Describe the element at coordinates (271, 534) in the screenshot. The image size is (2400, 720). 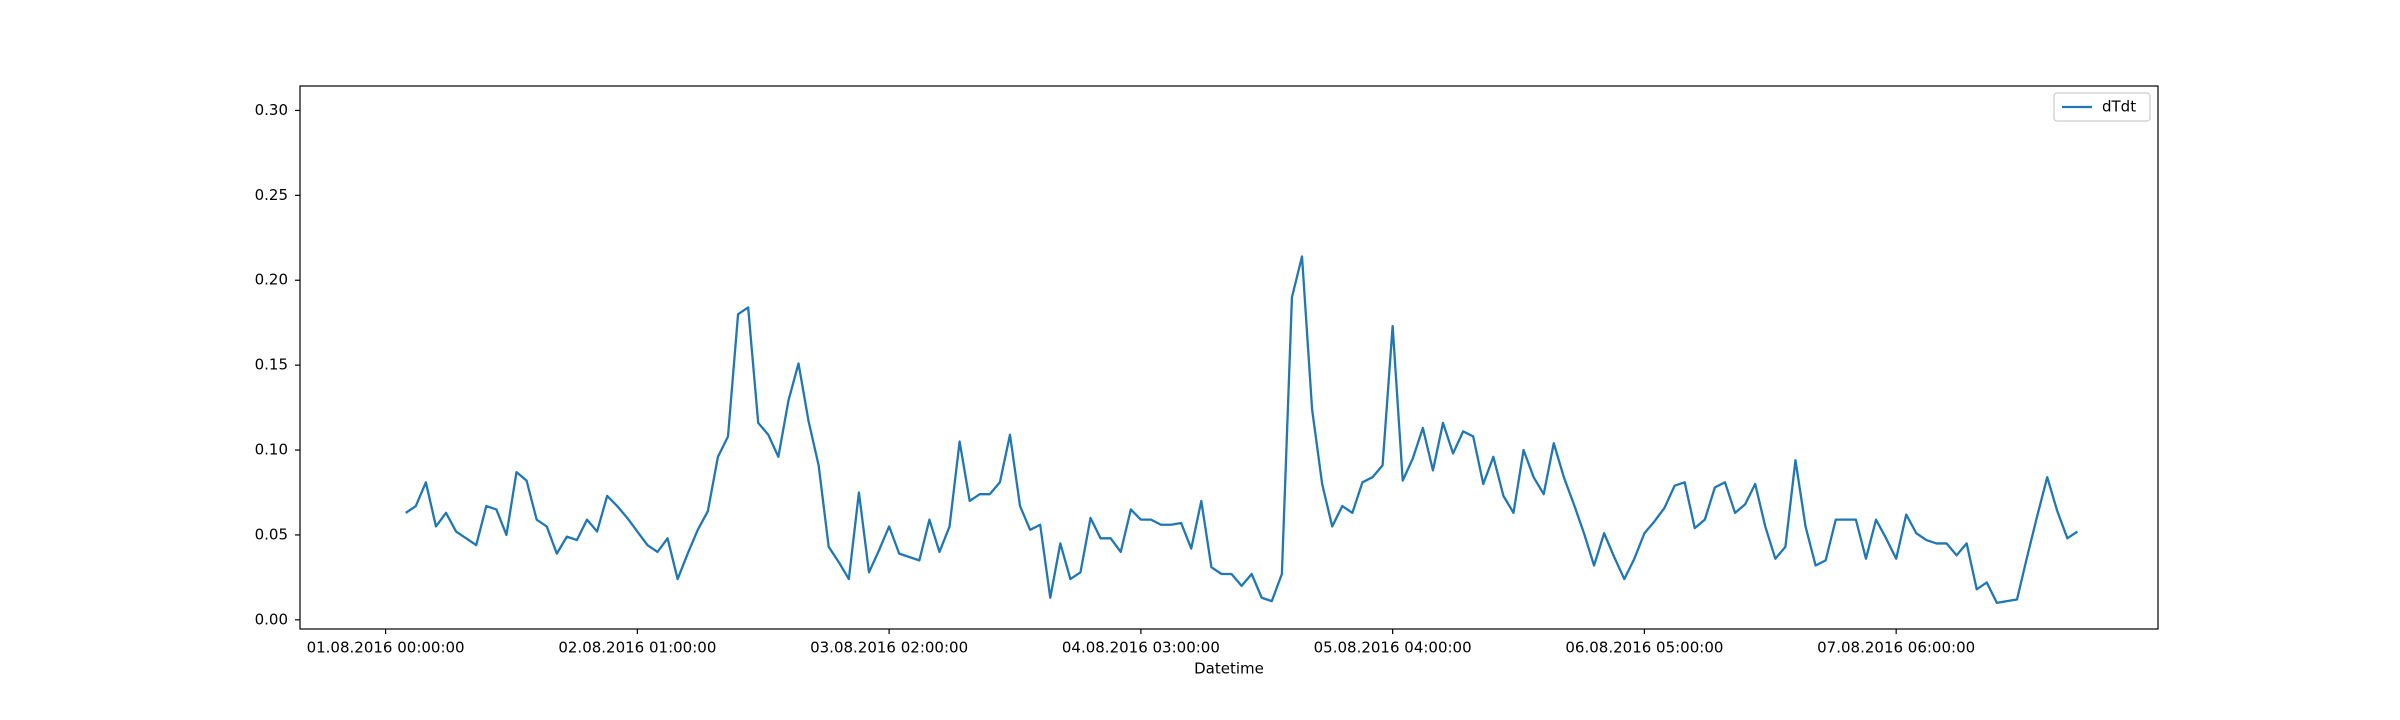
I see `y-tick-label: 0.05` at that location.